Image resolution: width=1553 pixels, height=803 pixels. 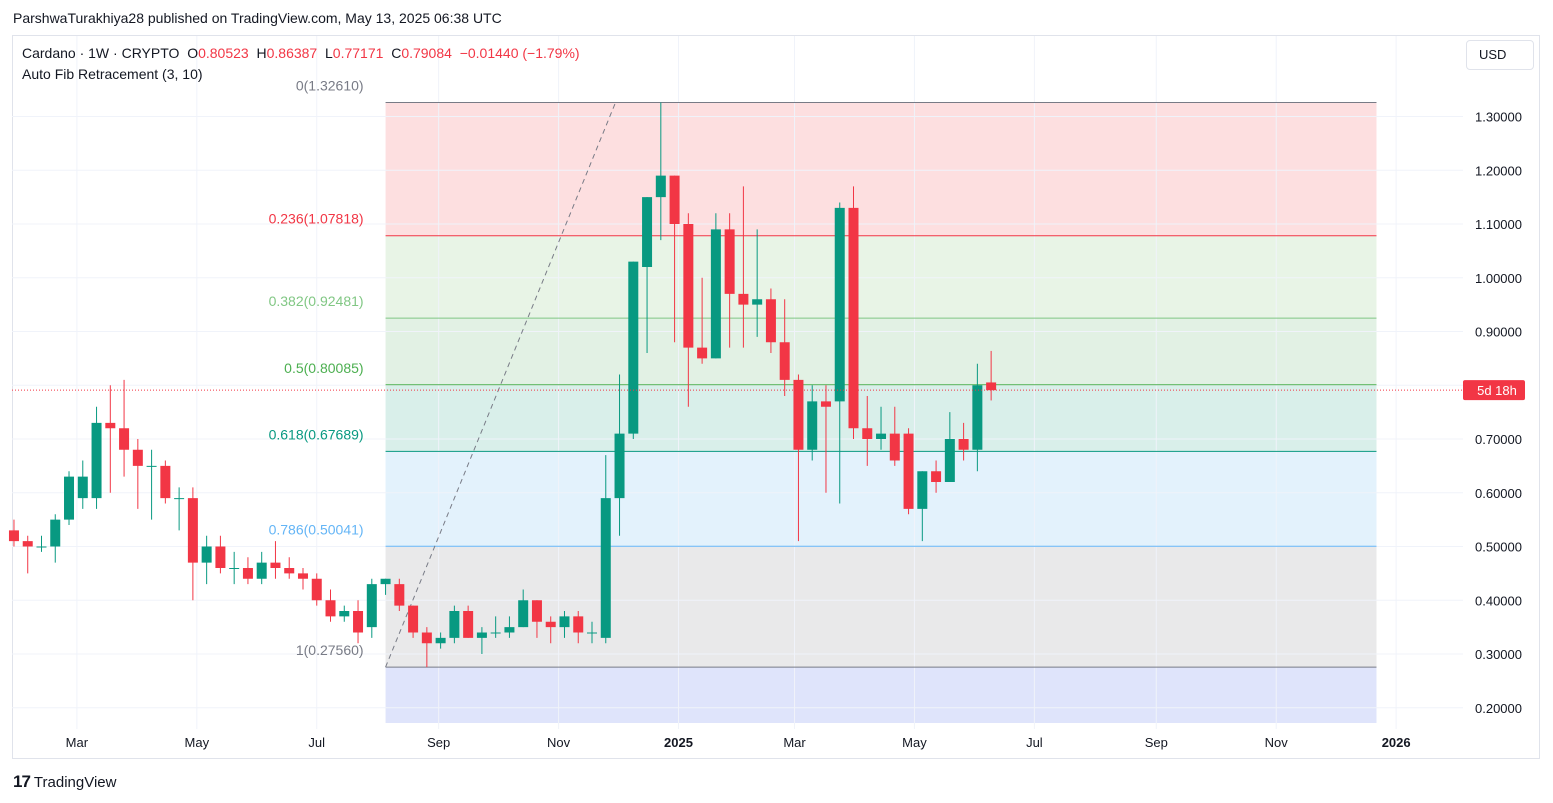 I want to click on countdown-badge, so click(x=1494, y=390).